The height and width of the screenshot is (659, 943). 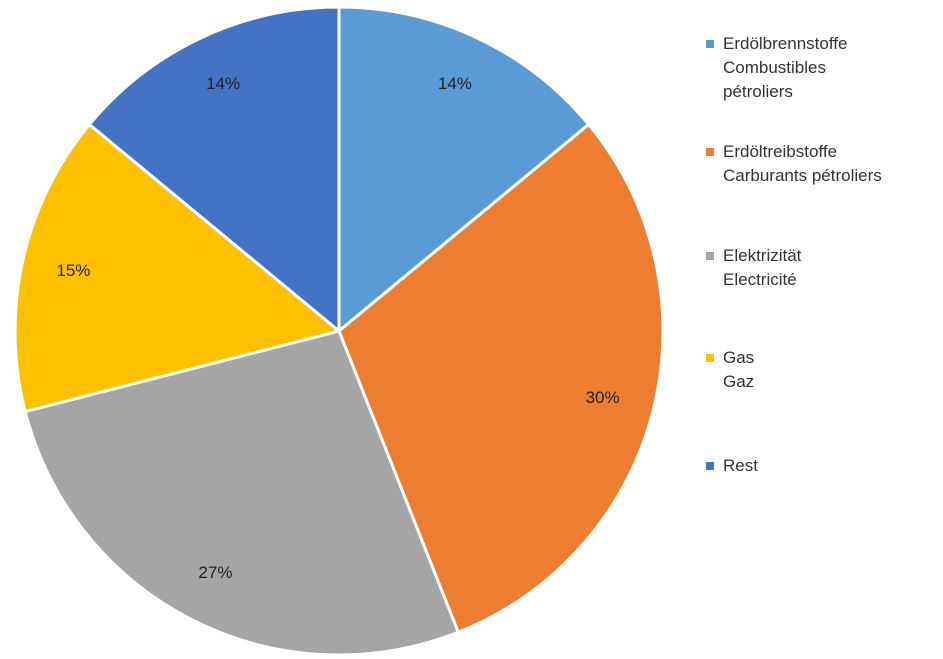 What do you see at coordinates (455, 83) in the screenshot?
I see `pie-data-label-0: 14%` at bounding box center [455, 83].